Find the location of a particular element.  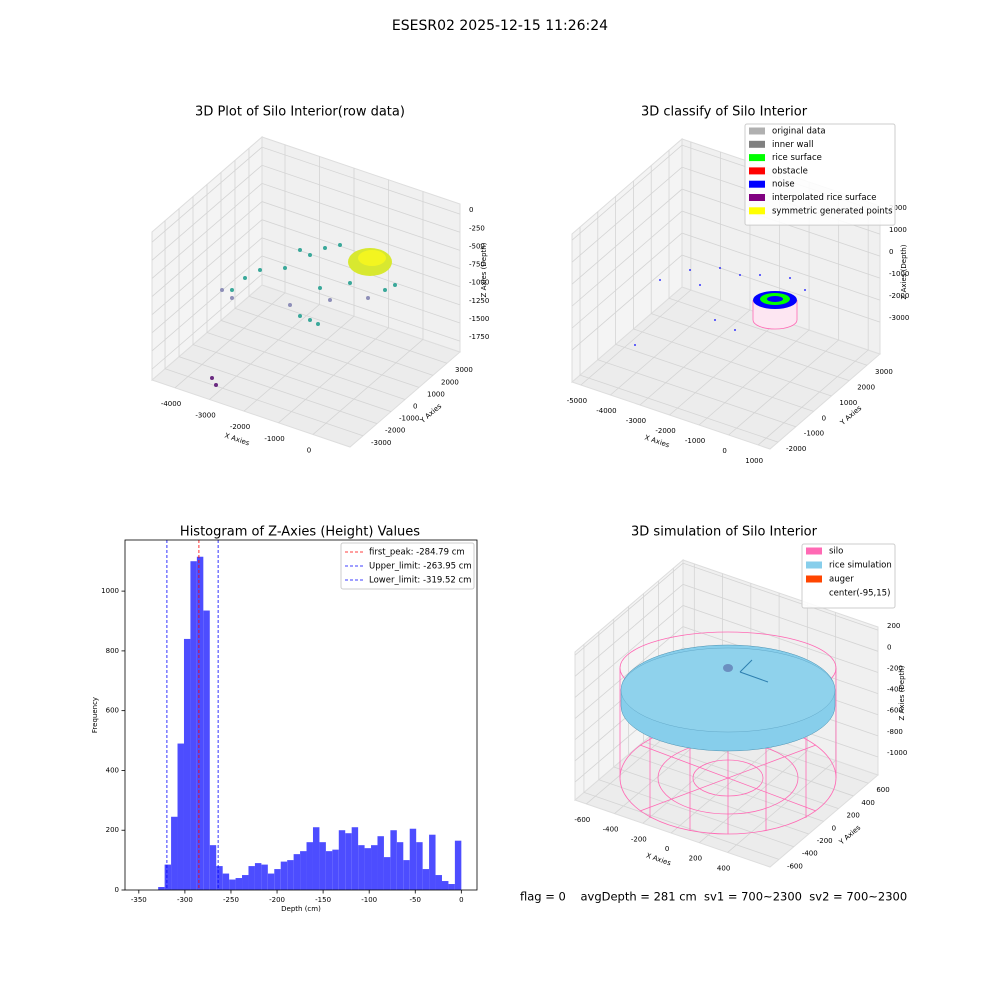

y-tick-label: 200 is located at coordinates (853, 816).